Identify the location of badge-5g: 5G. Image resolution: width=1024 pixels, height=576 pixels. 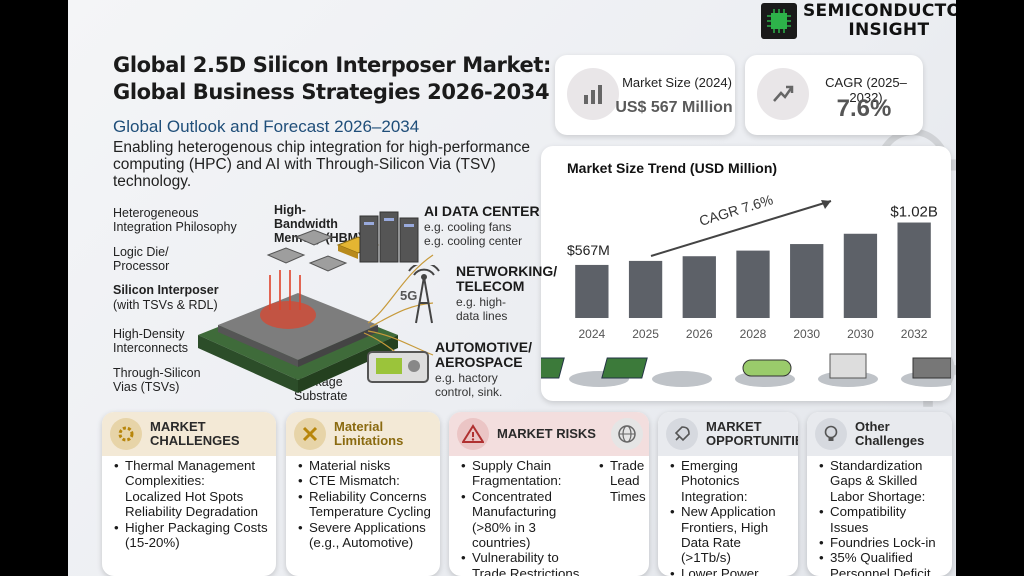
(409, 295).